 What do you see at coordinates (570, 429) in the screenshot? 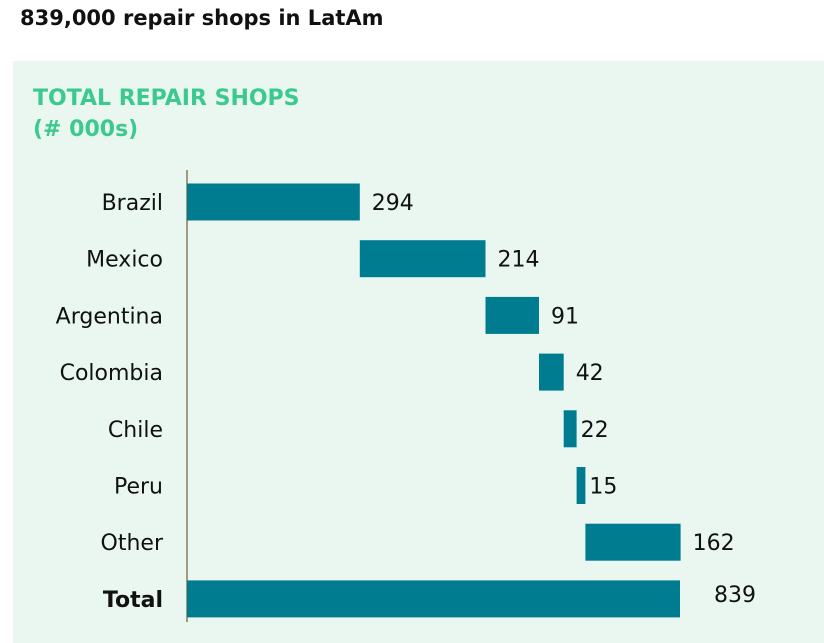
I see `bar-chile` at bounding box center [570, 429].